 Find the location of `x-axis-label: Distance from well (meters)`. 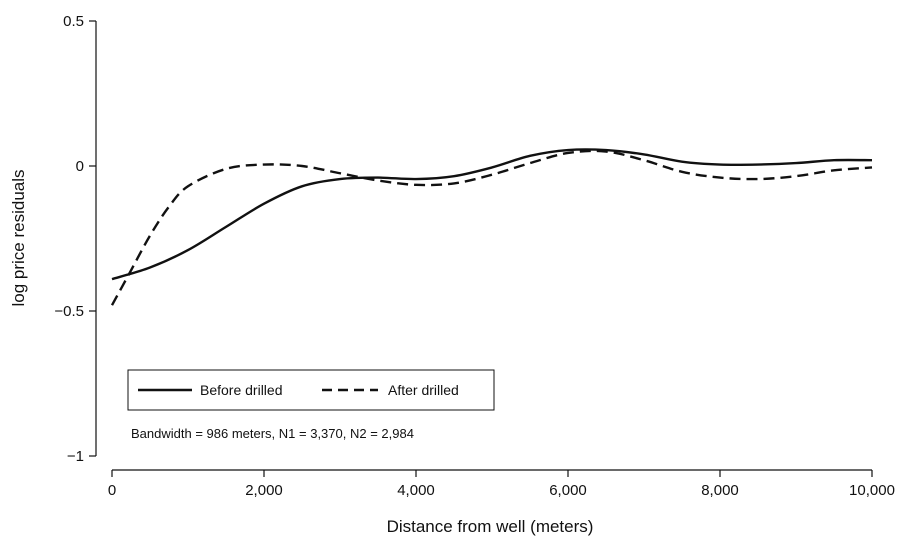

x-axis-label: Distance from well (meters) is located at coordinates (490, 526).